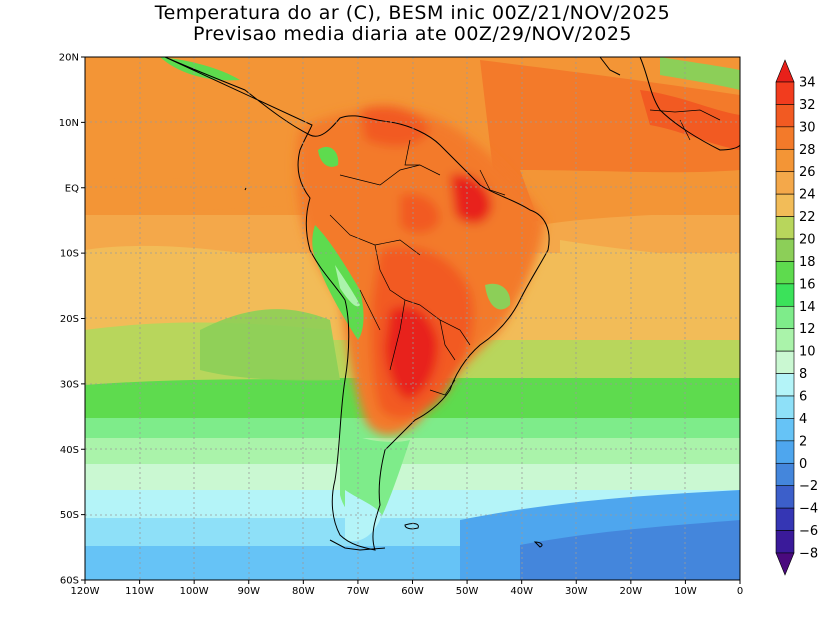 The height and width of the screenshot is (637, 825). What do you see at coordinates (785, 564) in the screenshot?
I see `colorbar-bottom-arrow` at bounding box center [785, 564].